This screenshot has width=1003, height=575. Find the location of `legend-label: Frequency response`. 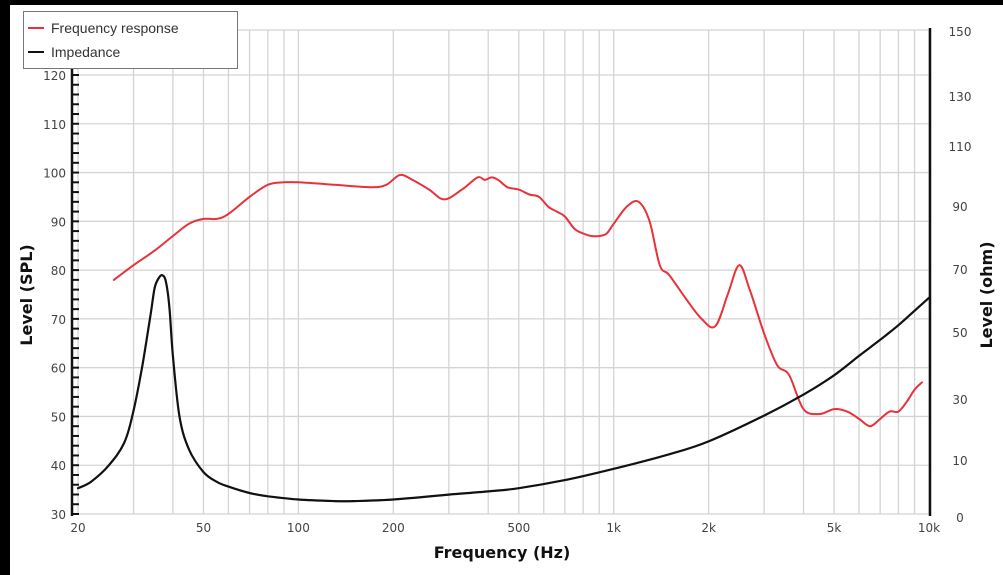

legend-label: Frequency response is located at coordinates (115, 28).